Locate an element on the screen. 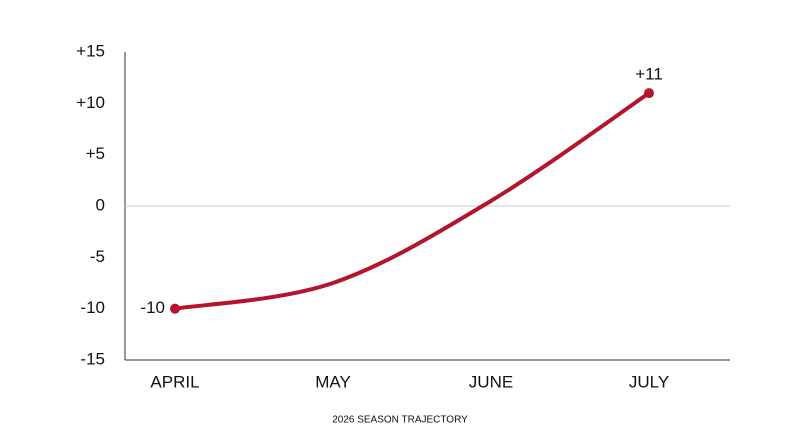 This screenshot has height=447, width=800. data-label: -10 is located at coordinates (152, 307).